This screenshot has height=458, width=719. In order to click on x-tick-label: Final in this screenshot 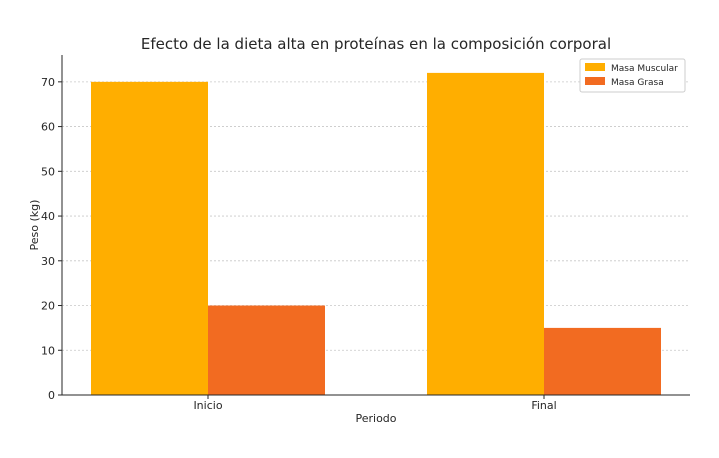, I will do `click(543, 405)`.